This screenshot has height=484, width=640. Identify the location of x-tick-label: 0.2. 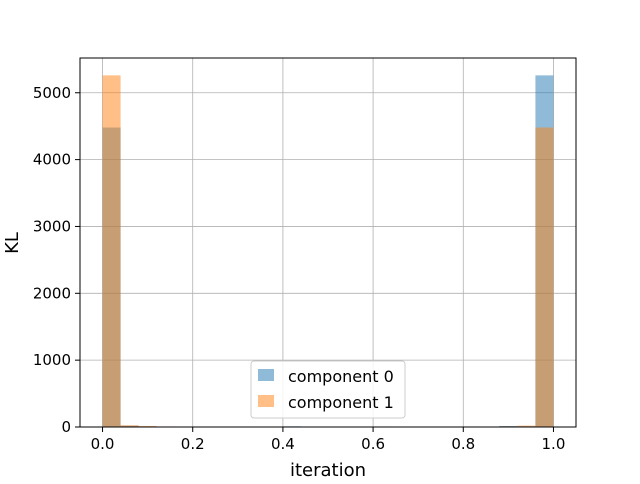
(193, 444).